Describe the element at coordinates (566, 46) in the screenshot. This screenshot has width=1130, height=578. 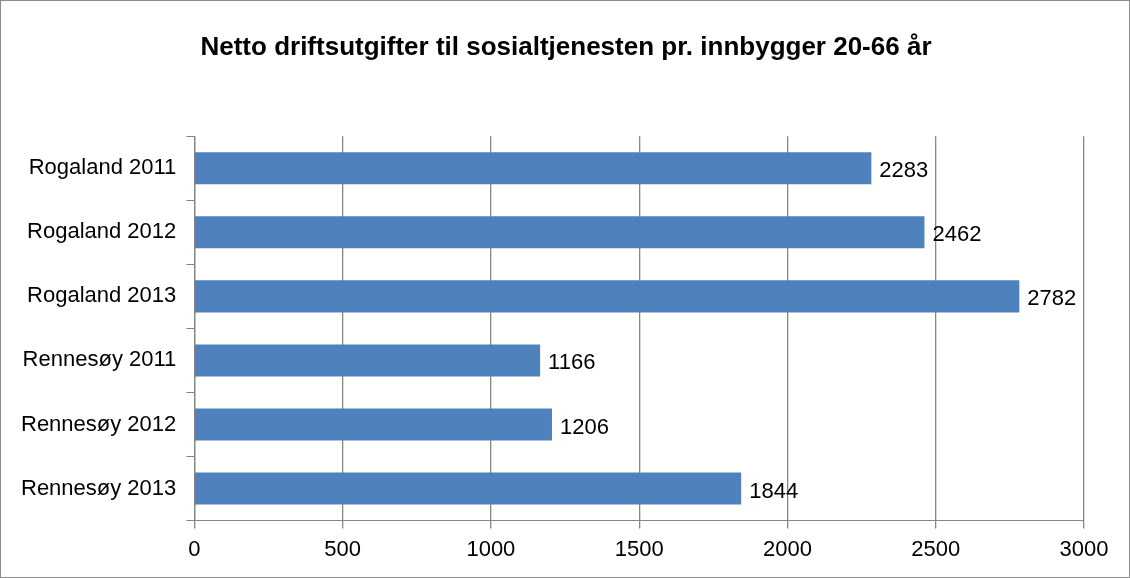
I see `chart-title: Netto driftsutgifter til sosialtjenesten pr. innbygger 20-66 år` at that location.